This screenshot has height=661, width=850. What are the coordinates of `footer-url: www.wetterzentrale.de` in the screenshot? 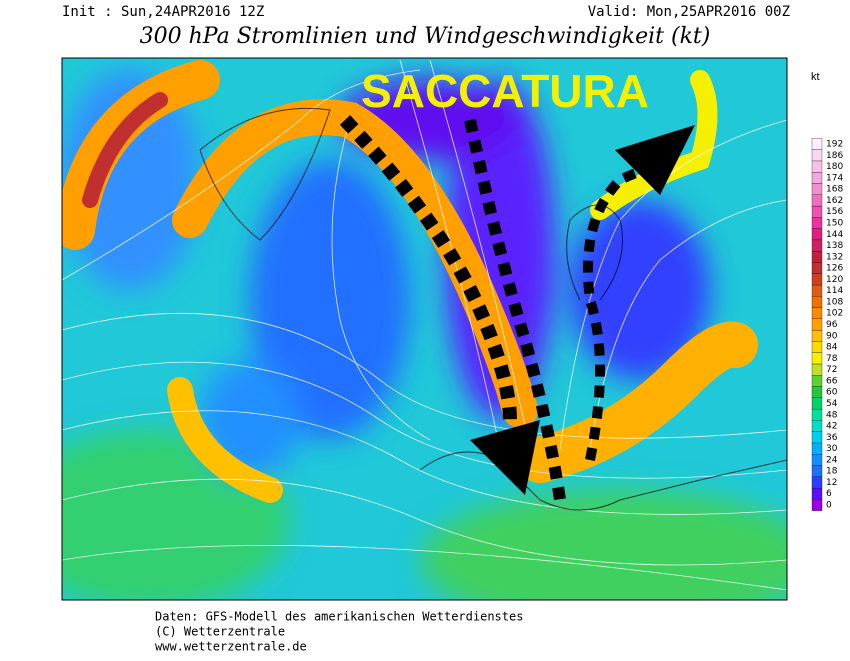 It's located at (231, 647).